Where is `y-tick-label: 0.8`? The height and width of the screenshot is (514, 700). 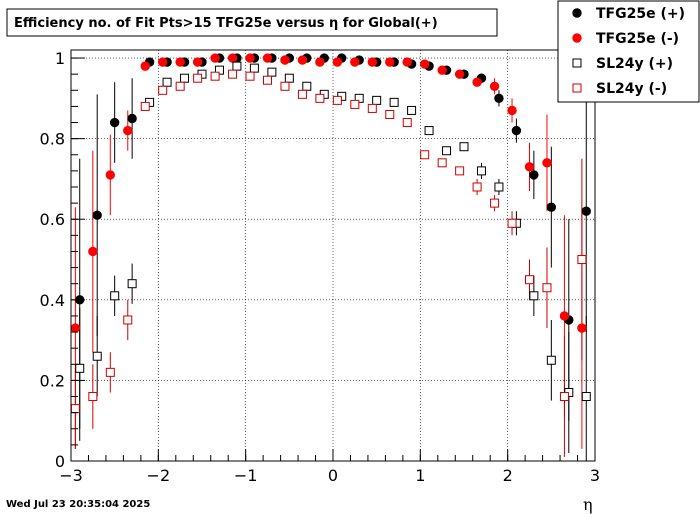 y-tick-label: 0.8 is located at coordinates (52, 139).